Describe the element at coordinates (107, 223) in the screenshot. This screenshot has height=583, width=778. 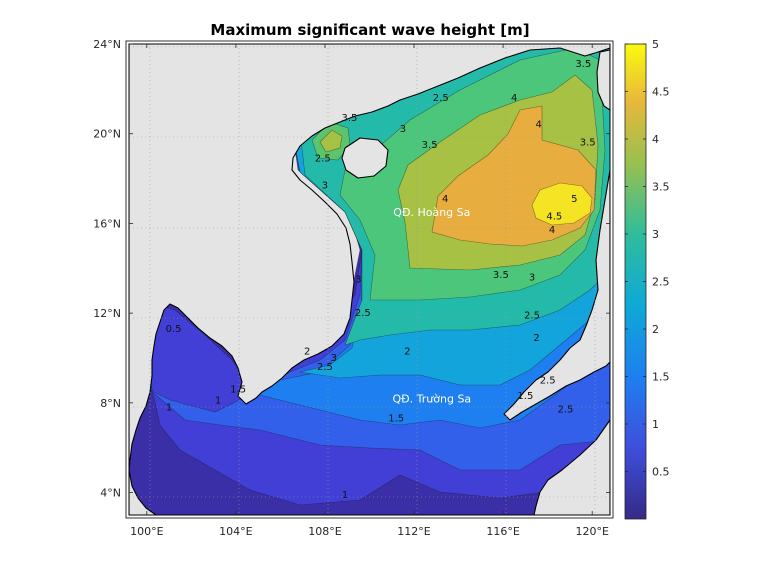
I see `y-tick-label: 16°N` at that location.